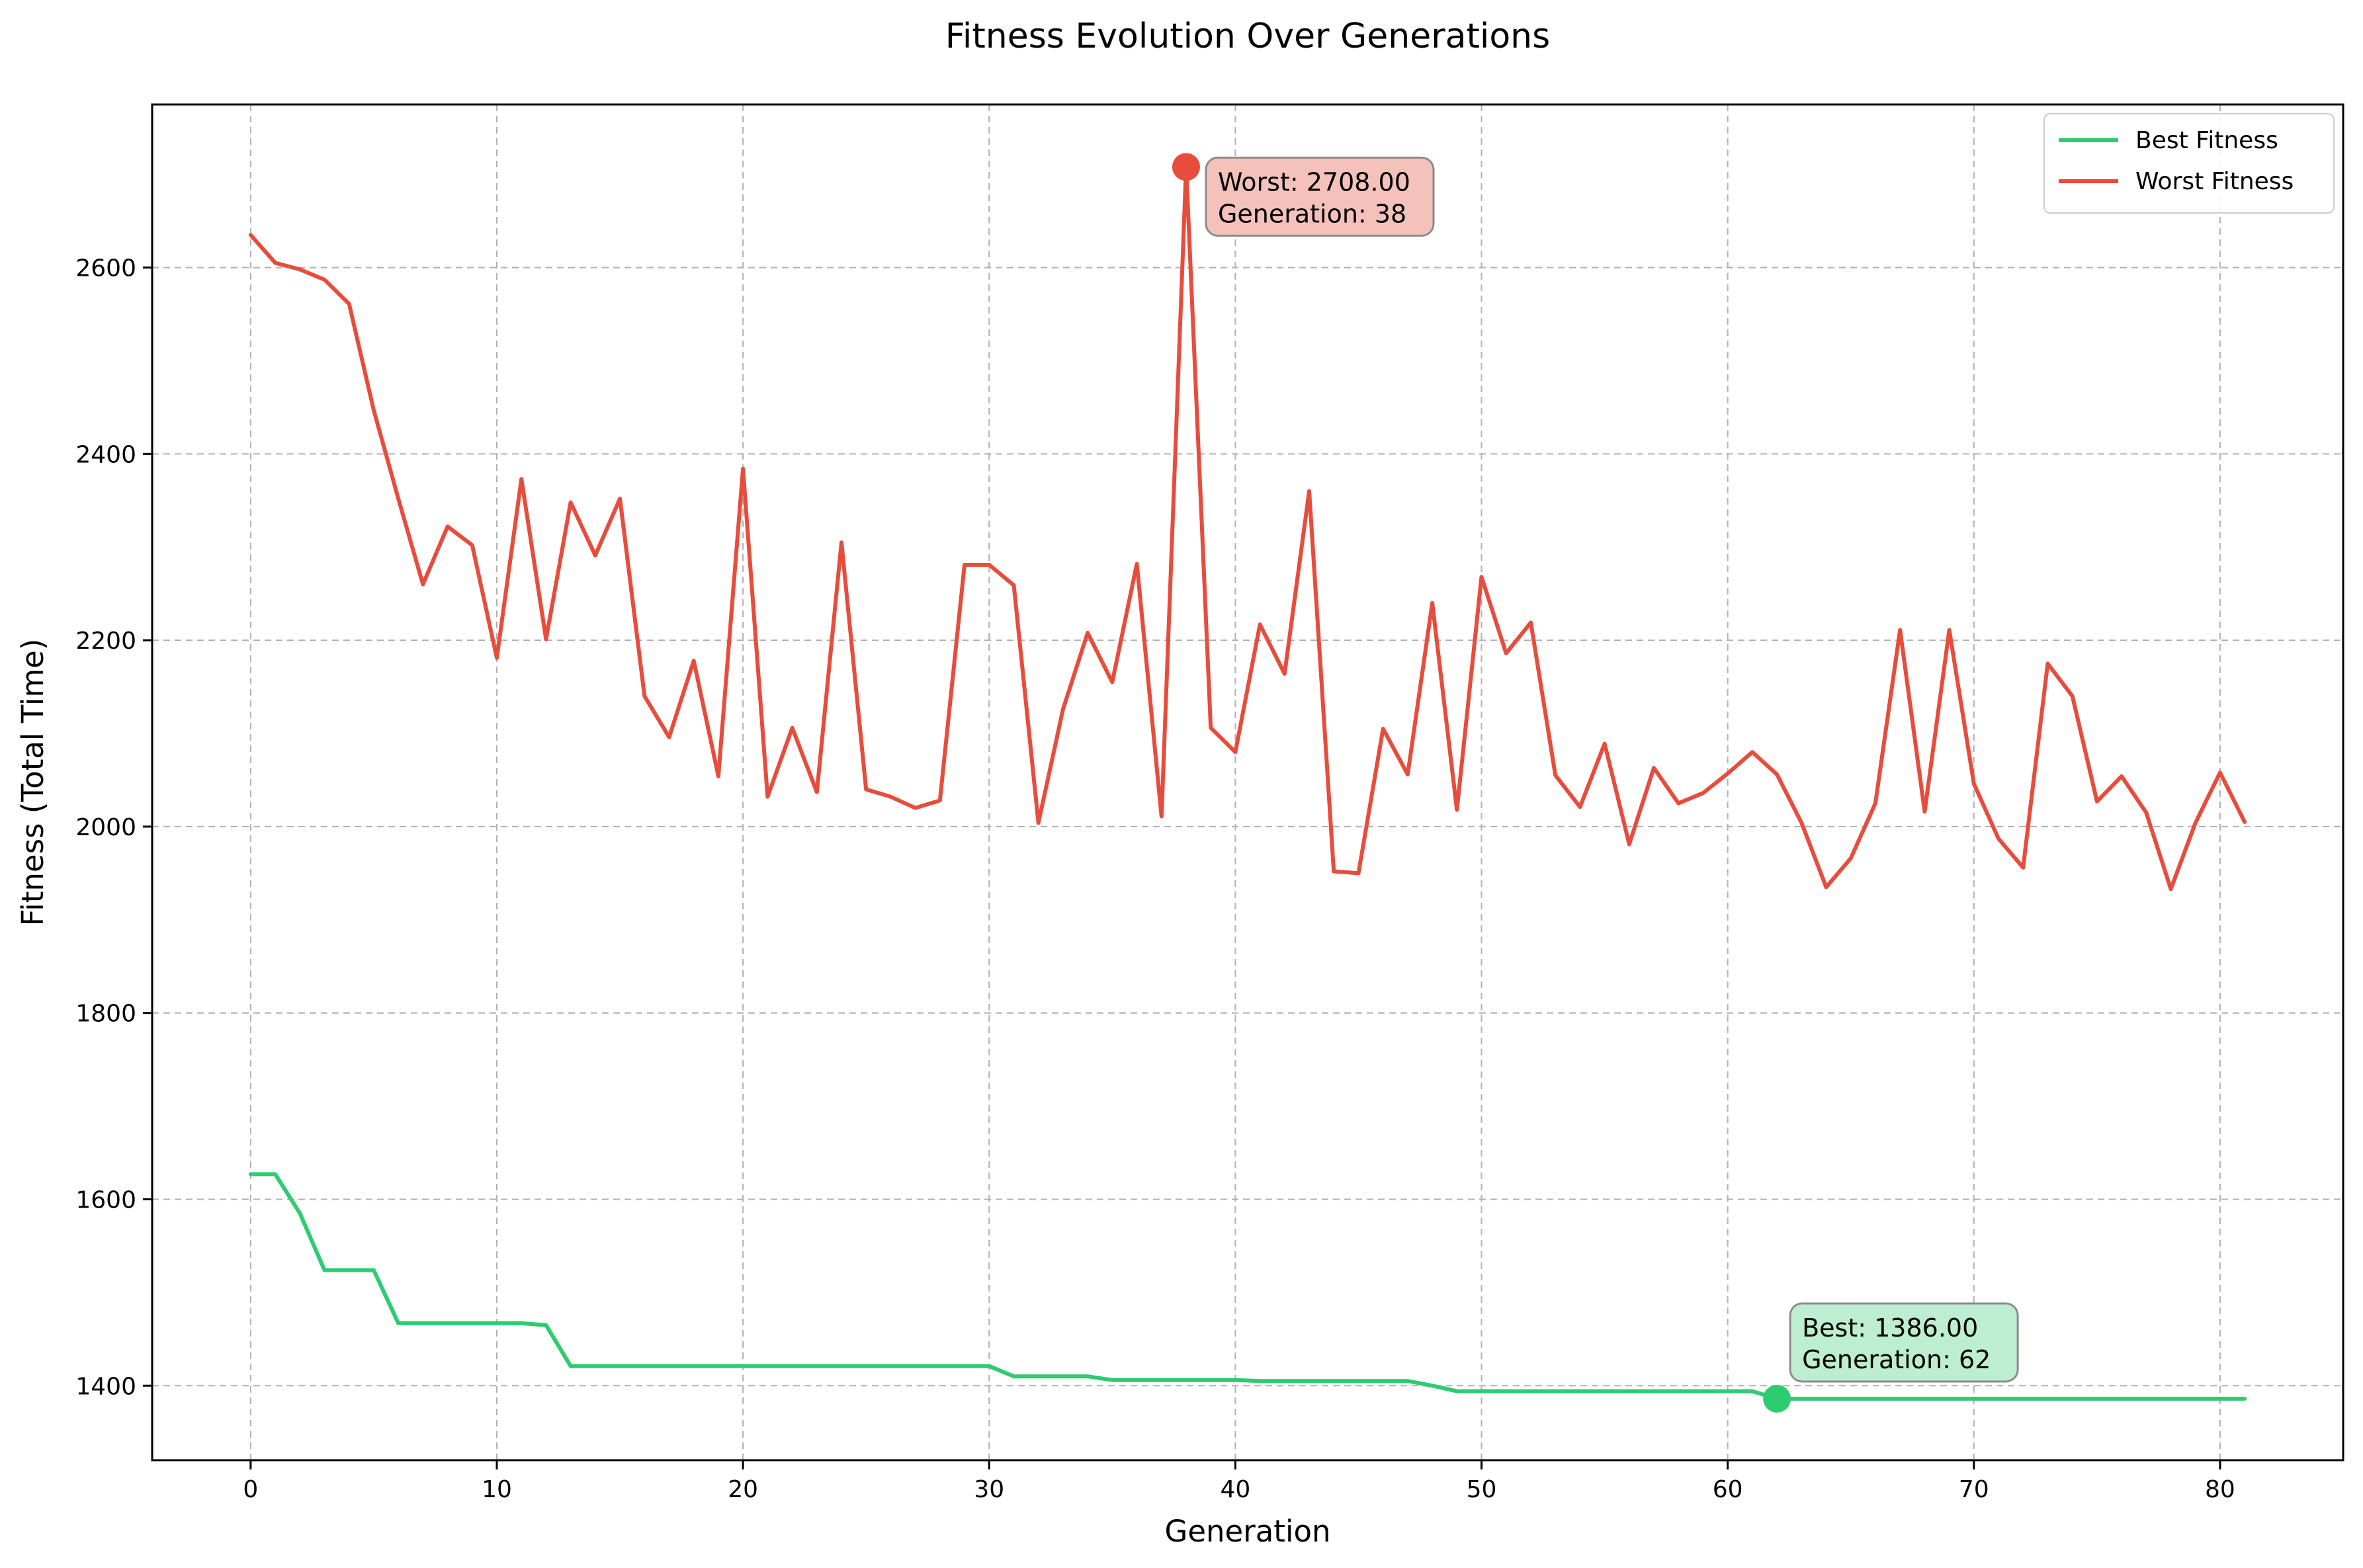 This screenshot has width=2363, height=1568. What do you see at coordinates (1777, 1399) in the screenshot?
I see `best-marker` at bounding box center [1777, 1399].